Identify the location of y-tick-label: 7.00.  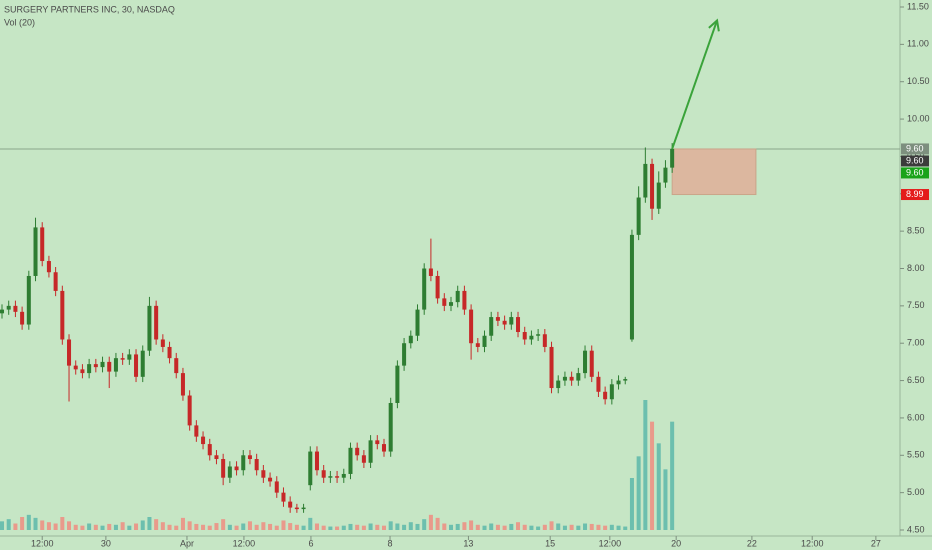
(916, 343).